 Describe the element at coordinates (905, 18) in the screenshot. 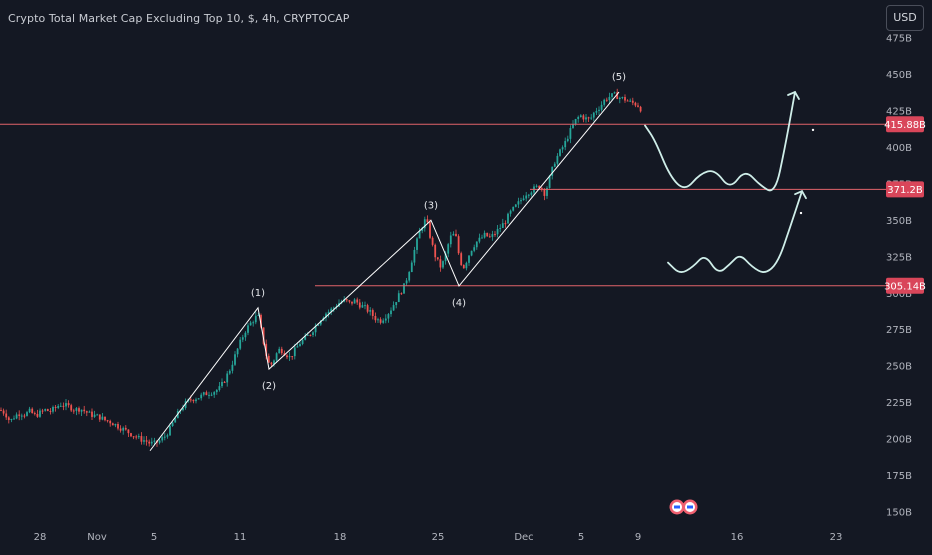

I see `currency-button: USD` at that location.